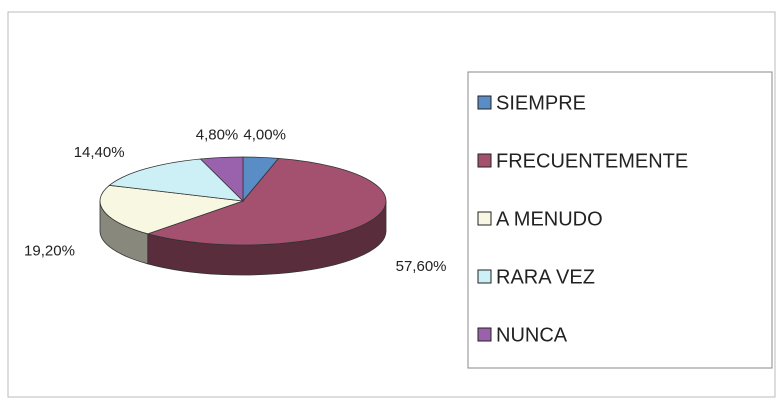  What do you see at coordinates (545, 277) in the screenshot?
I see `legend-label: RARA VEZ` at bounding box center [545, 277].